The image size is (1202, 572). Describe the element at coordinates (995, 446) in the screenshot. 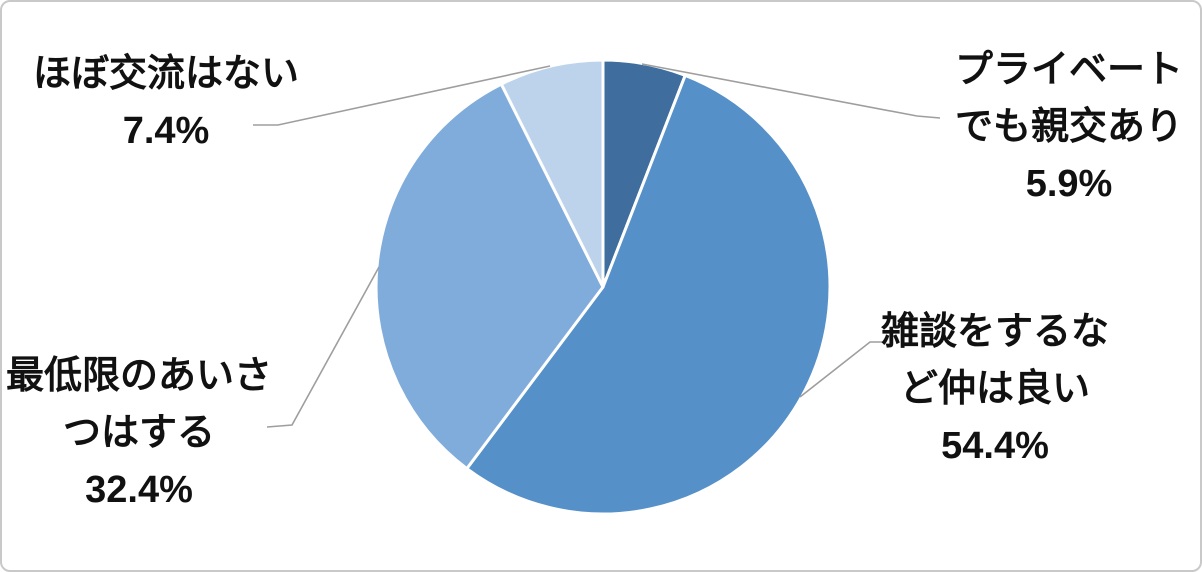

I see `slice-percent-value: 54.4%` at that location.